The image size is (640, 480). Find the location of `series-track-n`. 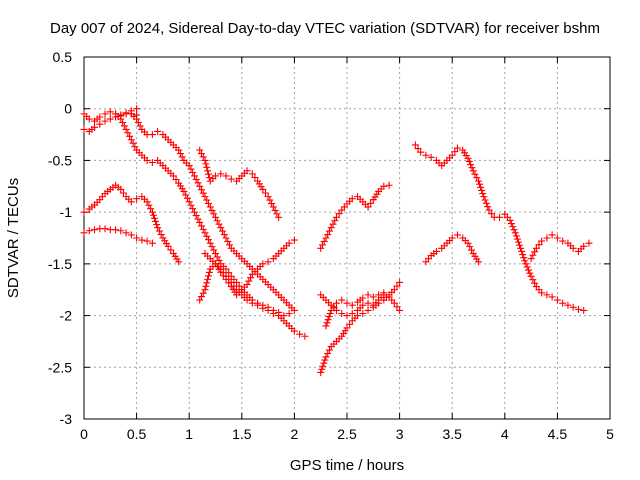

series-track-n is located at coordinates (499, 227).